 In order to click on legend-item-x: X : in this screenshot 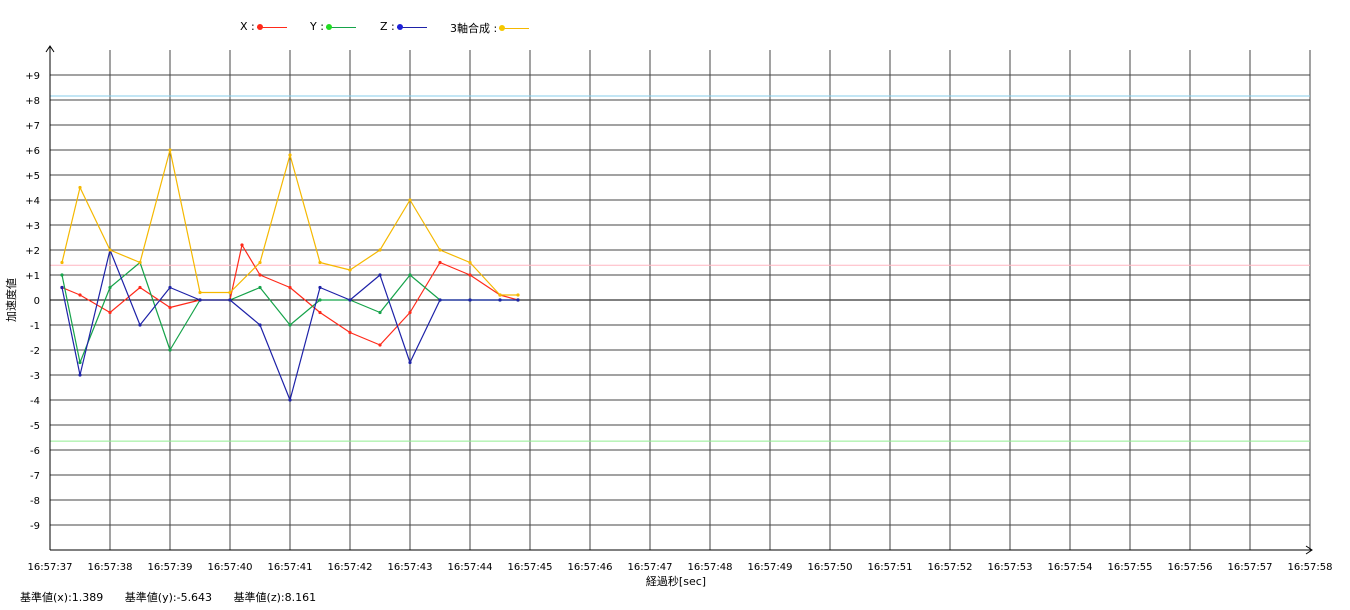, I will do `click(263, 26)`.